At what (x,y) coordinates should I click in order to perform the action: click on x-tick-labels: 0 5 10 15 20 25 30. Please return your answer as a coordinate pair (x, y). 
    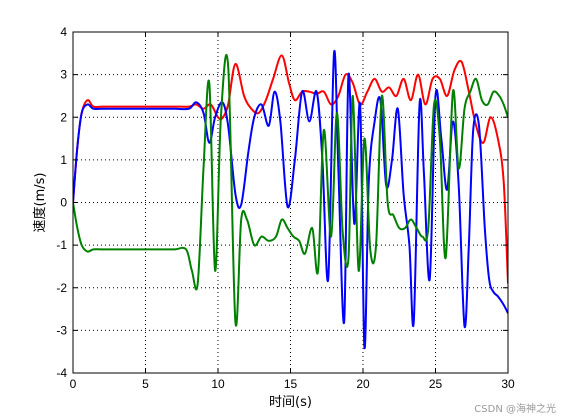
    Looking at the image, I should click on (292, 384).